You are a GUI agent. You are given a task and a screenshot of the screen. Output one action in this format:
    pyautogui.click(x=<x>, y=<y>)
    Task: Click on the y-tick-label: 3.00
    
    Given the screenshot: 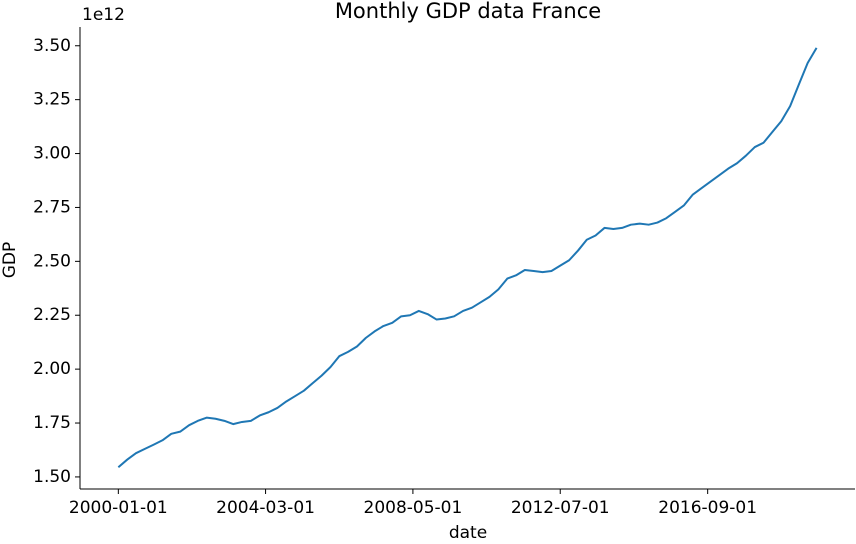 What is the action you would take?
    pyautogui.click(x=52, y=154)
    